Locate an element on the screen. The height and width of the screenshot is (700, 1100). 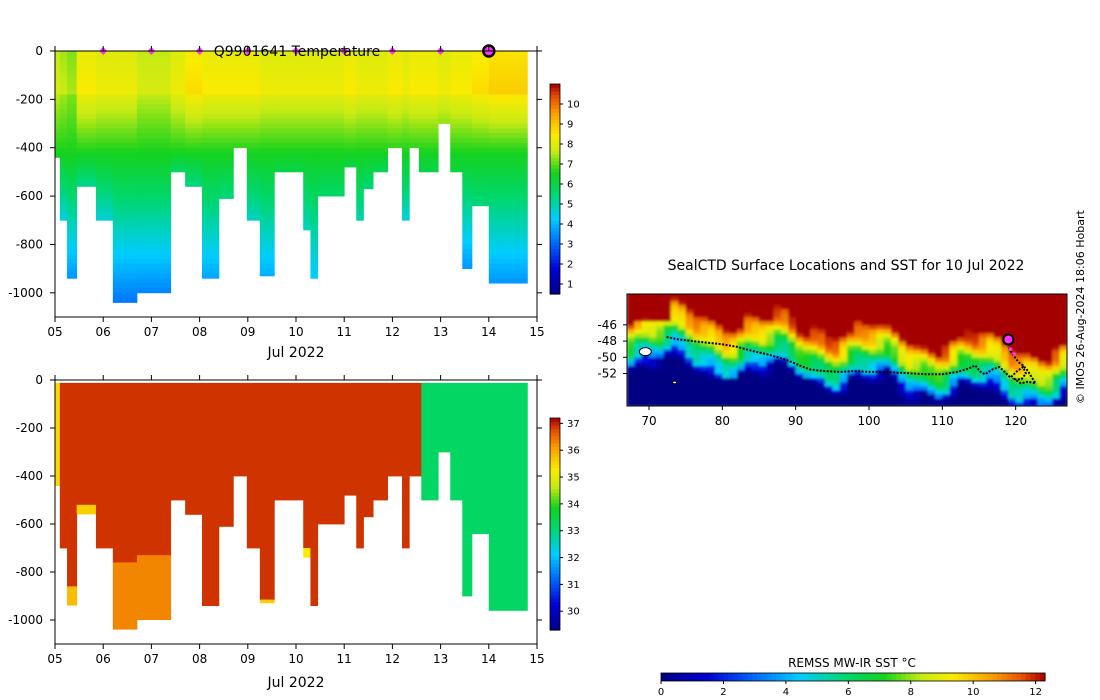
salinity-colorbar-label: 36 is located at coordinates (573, 451).